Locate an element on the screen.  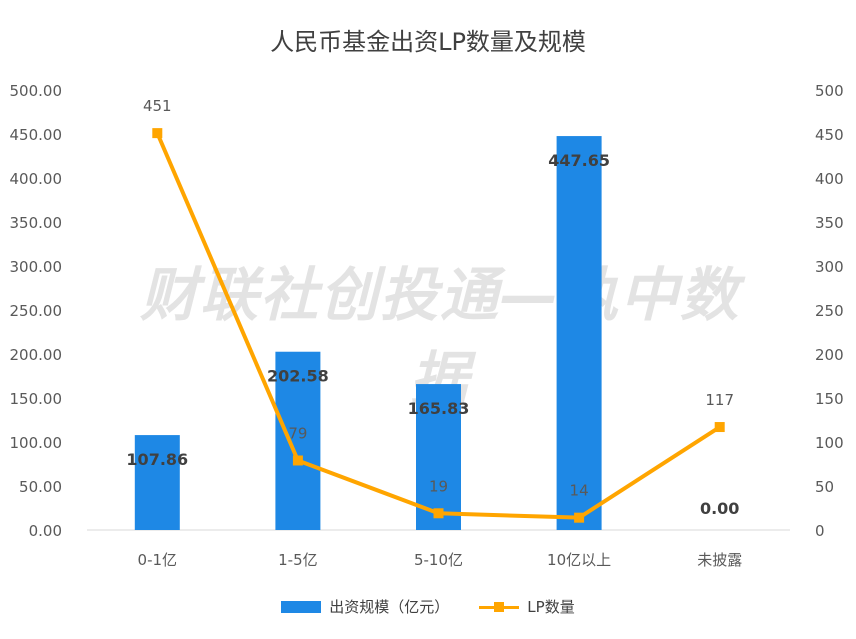
left-axis-tick-label: 500.00 is located at coordinates (36, 91).